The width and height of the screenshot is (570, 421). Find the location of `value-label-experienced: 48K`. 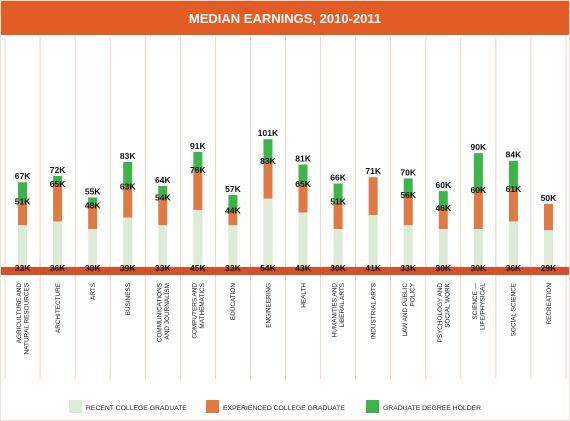

value-label-experienced: 48K is located at coordinates (93, 205).